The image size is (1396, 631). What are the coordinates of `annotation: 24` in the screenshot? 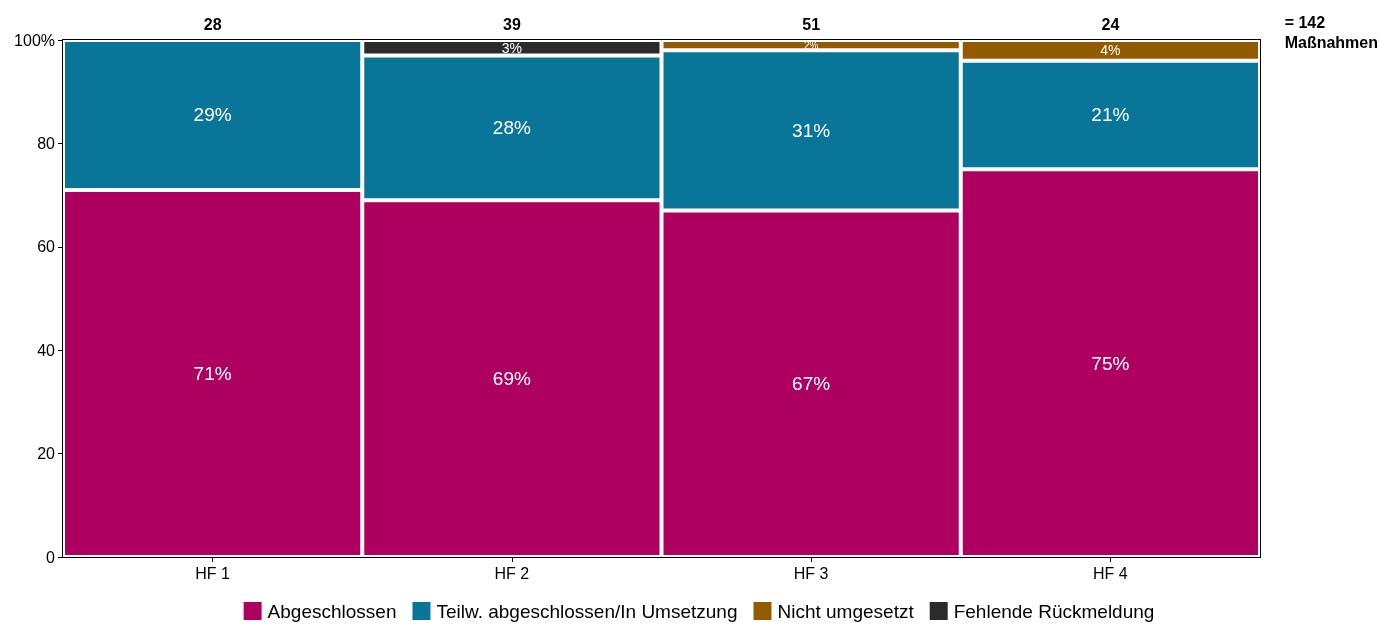 It's located at (1110, 24).